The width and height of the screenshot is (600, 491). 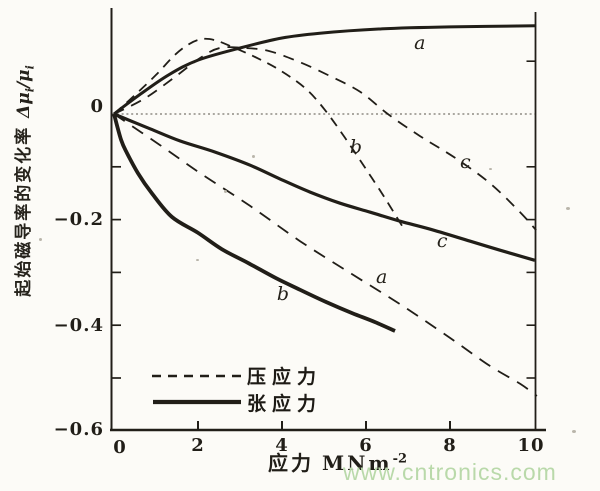 I want to click on x-tick-label-4: 4, so click(x=282, y=445).